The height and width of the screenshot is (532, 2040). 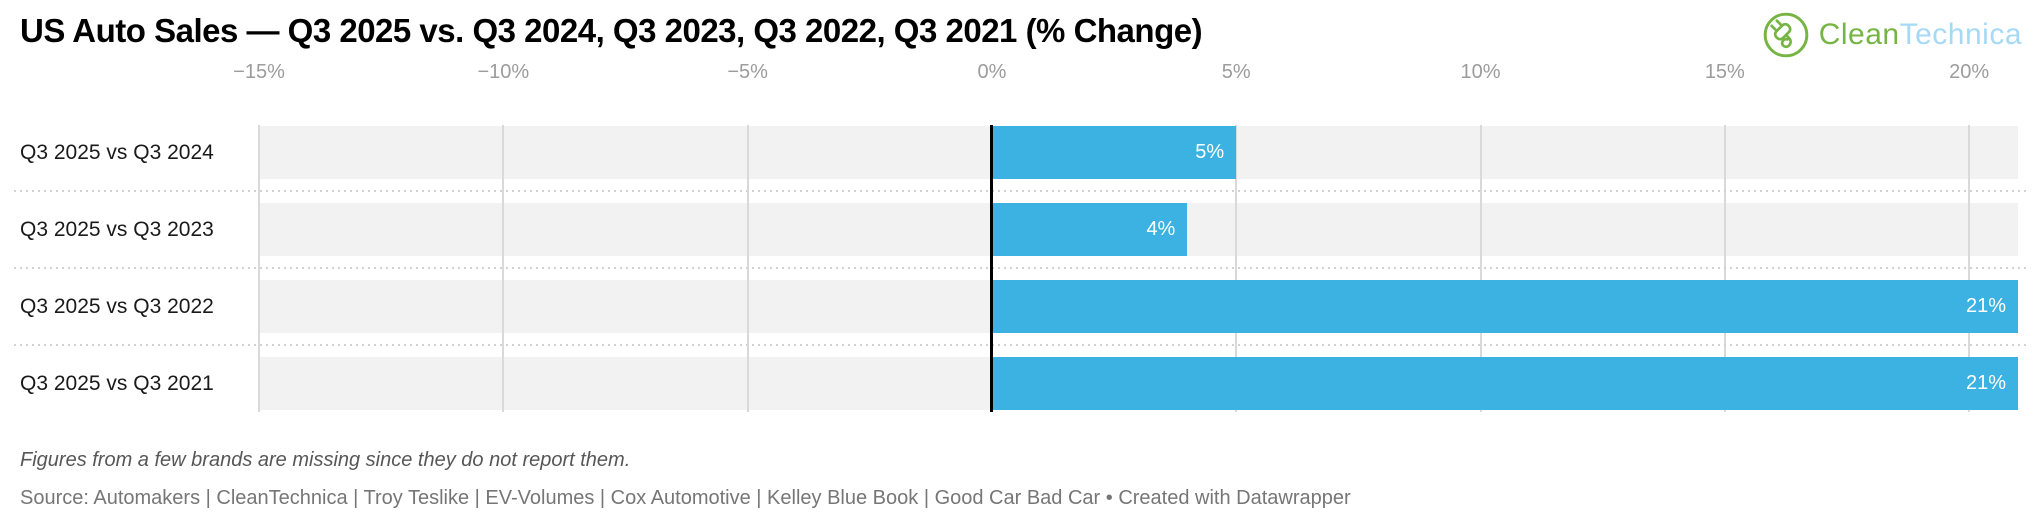 I want to click on cleantechnica-plug-icon, so click(x=1786, y=35).